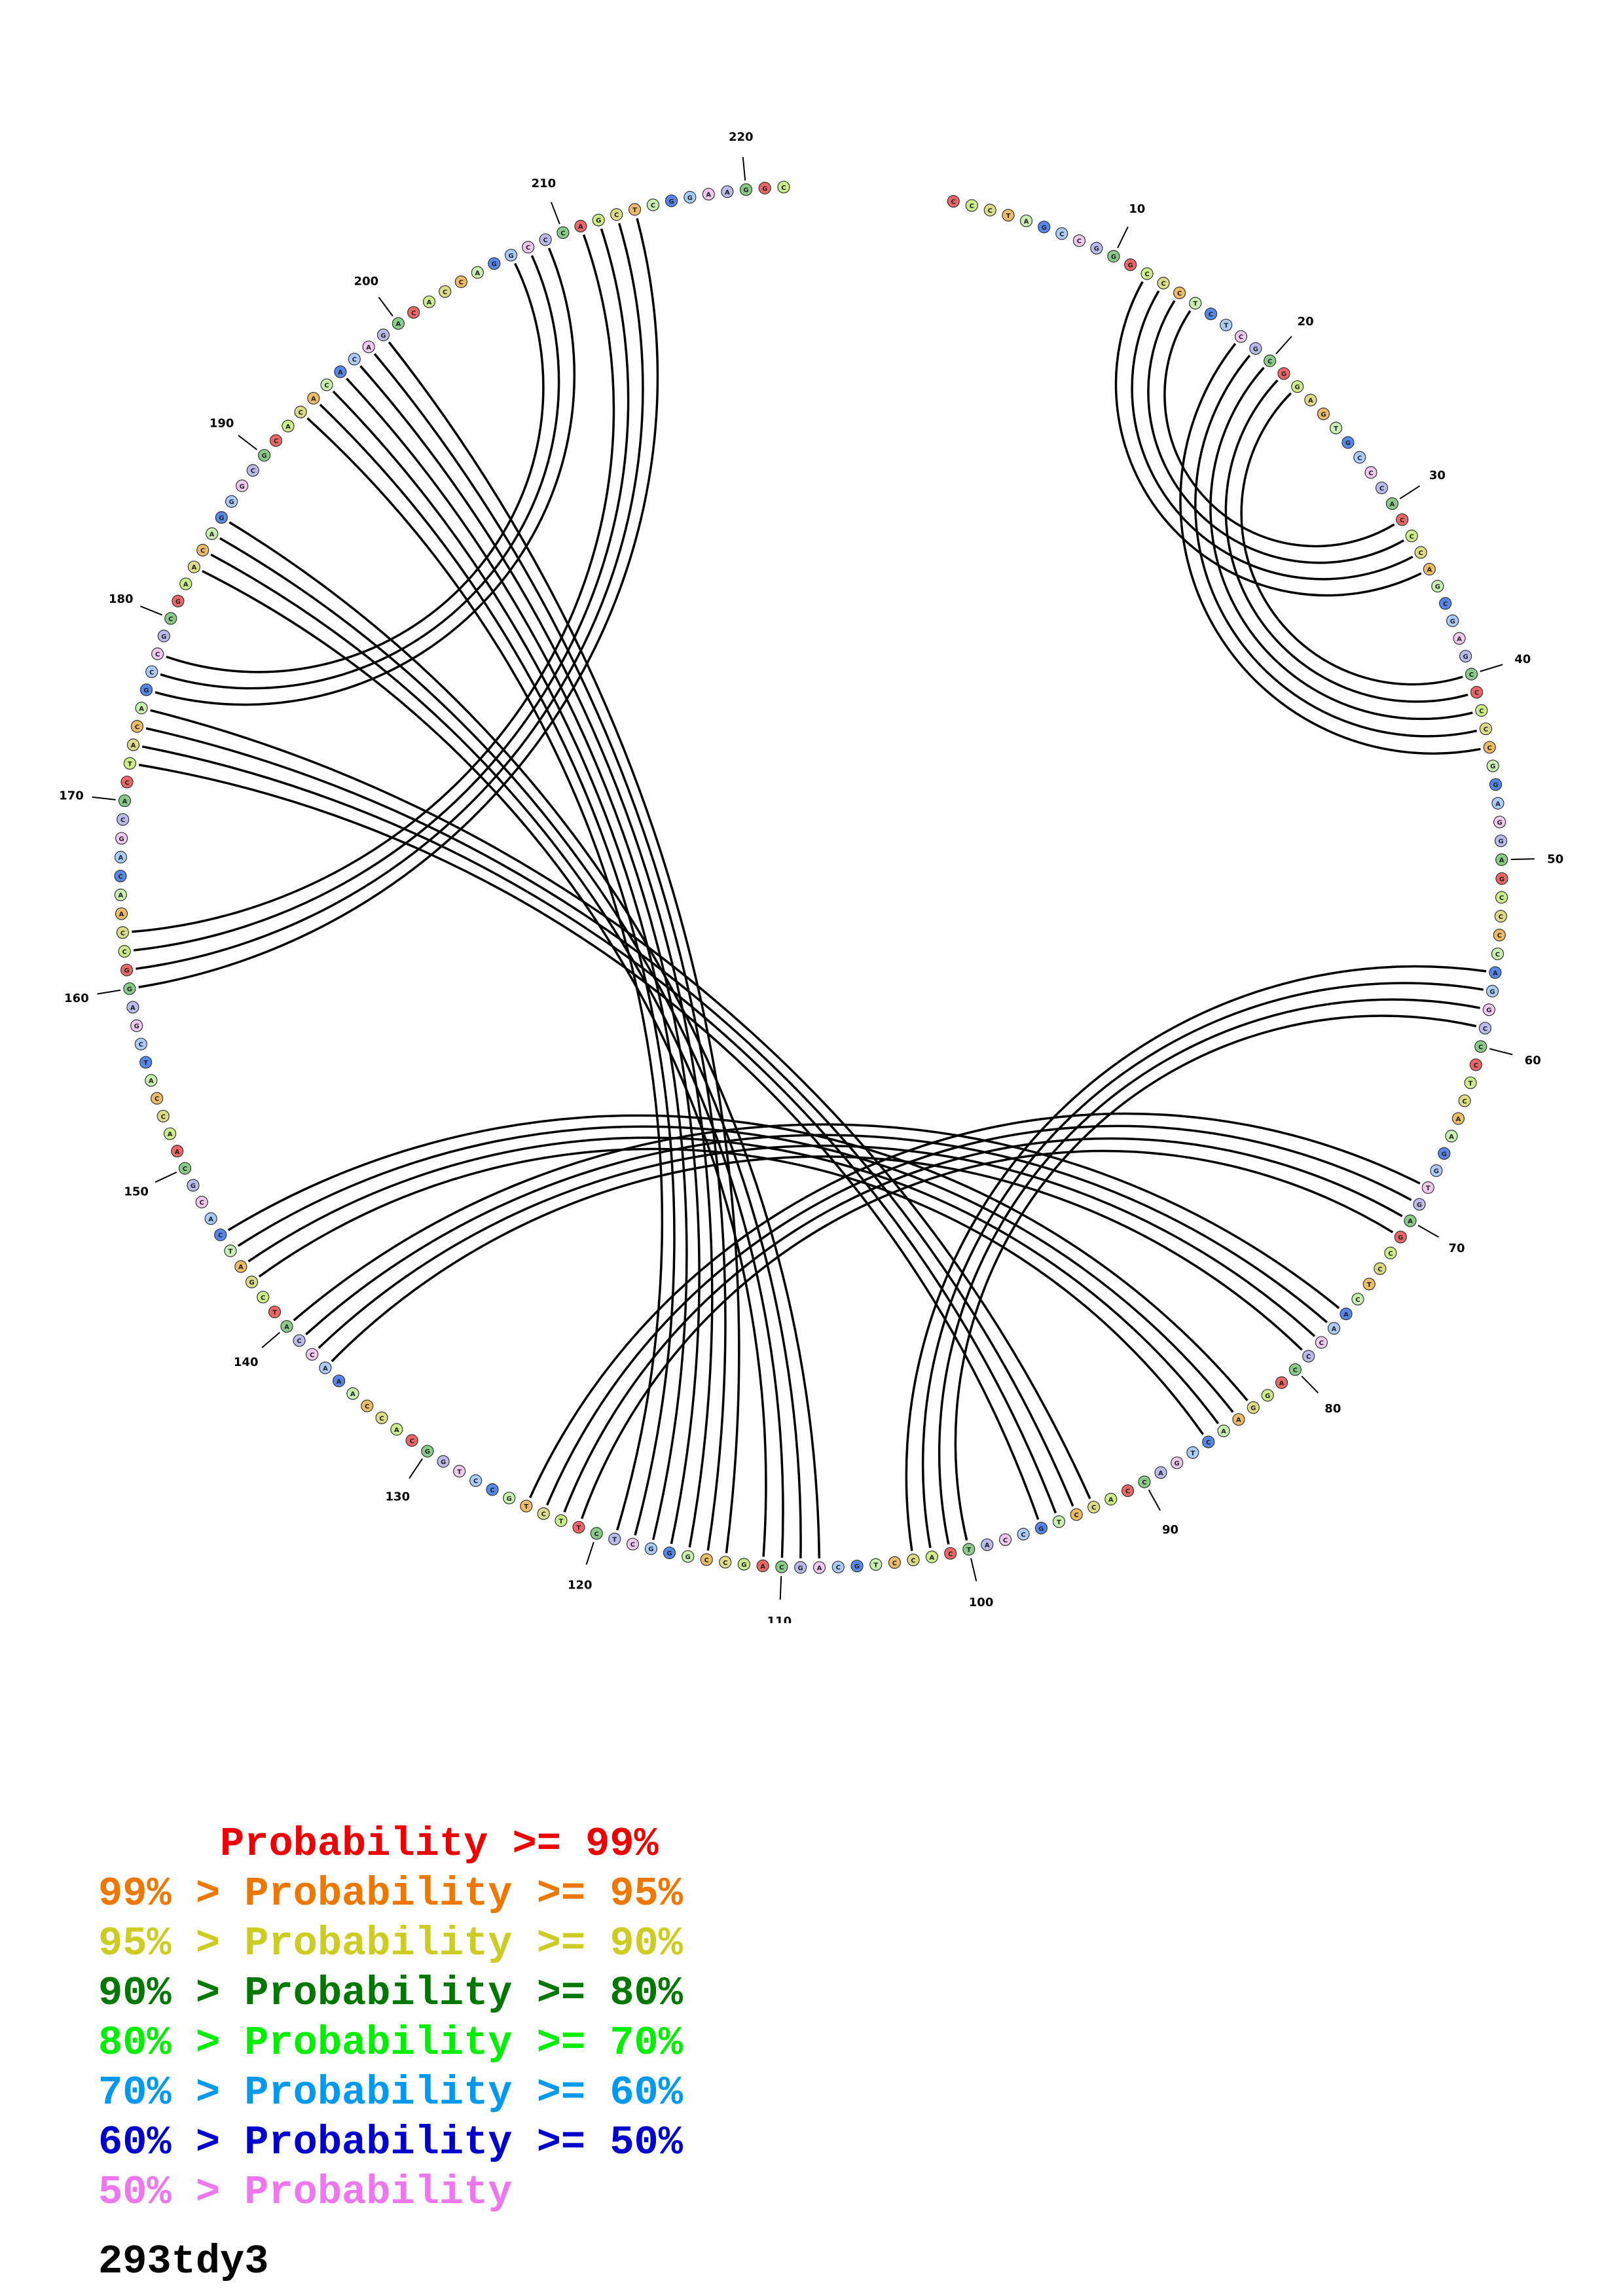 This screenshot has height=2296, width=1623. Describe the element at coordinates (378, 1844) in the screenshot. I see `legend-row: Probability >= 99%` at that location.